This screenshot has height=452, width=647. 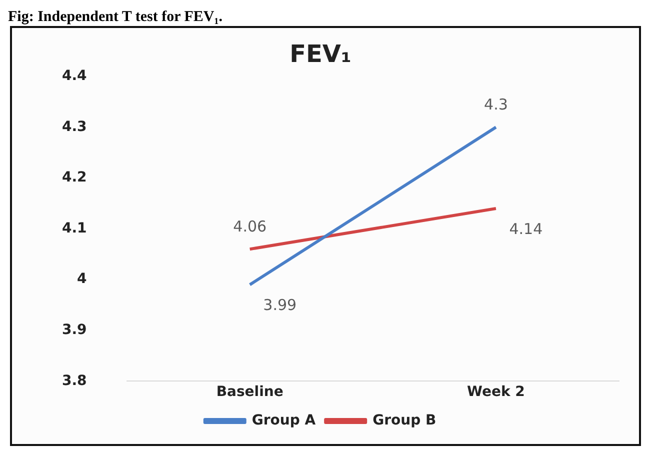 What do you see at coordinates (74, 380) in the screenshot?
I see `y-tick-label: 3.8` at bounding box center [74, 380].